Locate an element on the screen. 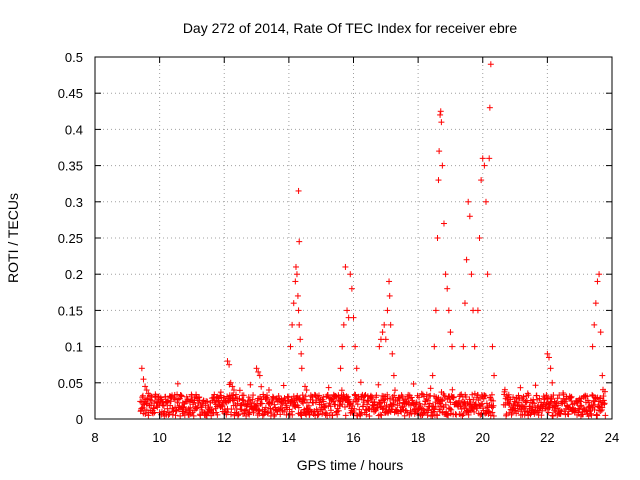 This screenshot has width=640, height=480. x-tick-label: 8 is located at coordinates (94, 437).